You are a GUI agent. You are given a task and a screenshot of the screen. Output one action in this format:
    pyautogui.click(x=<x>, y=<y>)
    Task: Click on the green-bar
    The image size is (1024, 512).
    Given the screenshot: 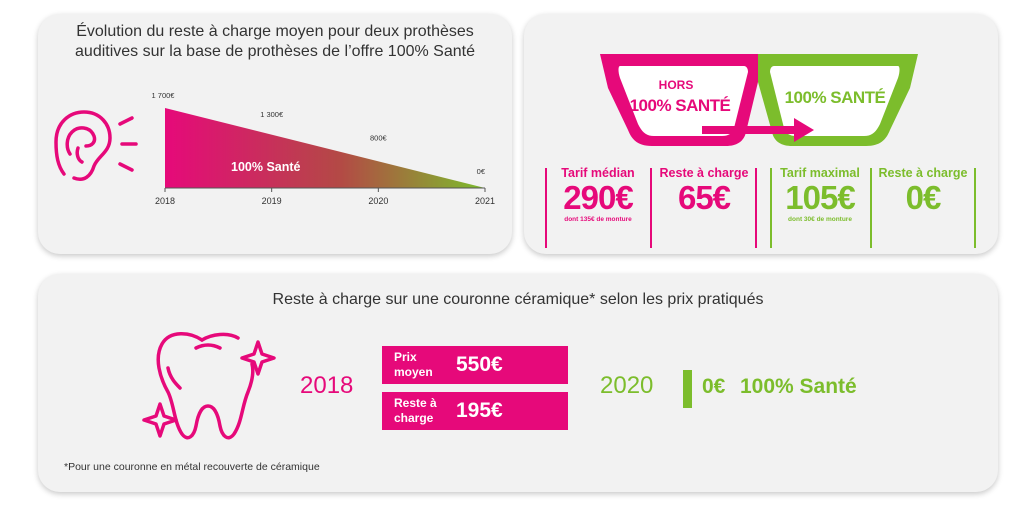 What is the action you would take?
    pyautogui.click(x=687, y=389)
    